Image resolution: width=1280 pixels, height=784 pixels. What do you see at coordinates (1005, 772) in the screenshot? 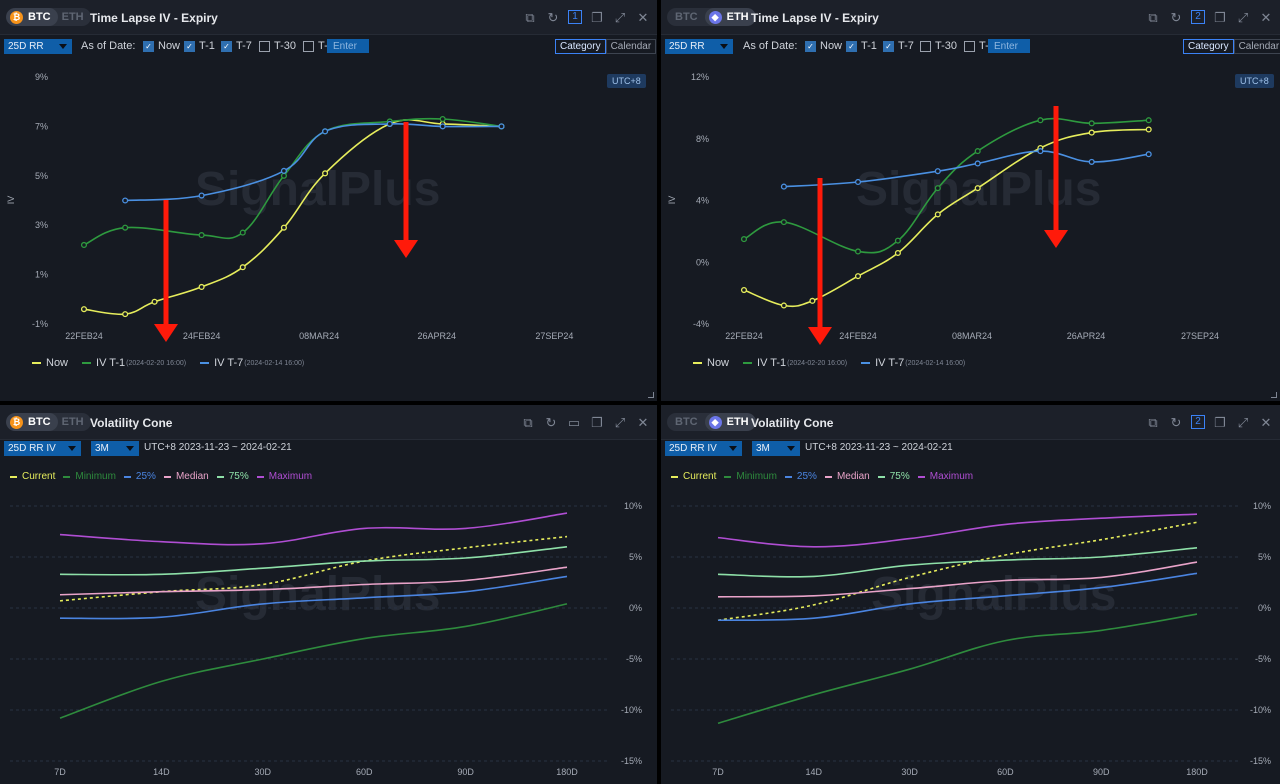
I see `x-tick-label: 60D` at bounding box center [1005, 772].